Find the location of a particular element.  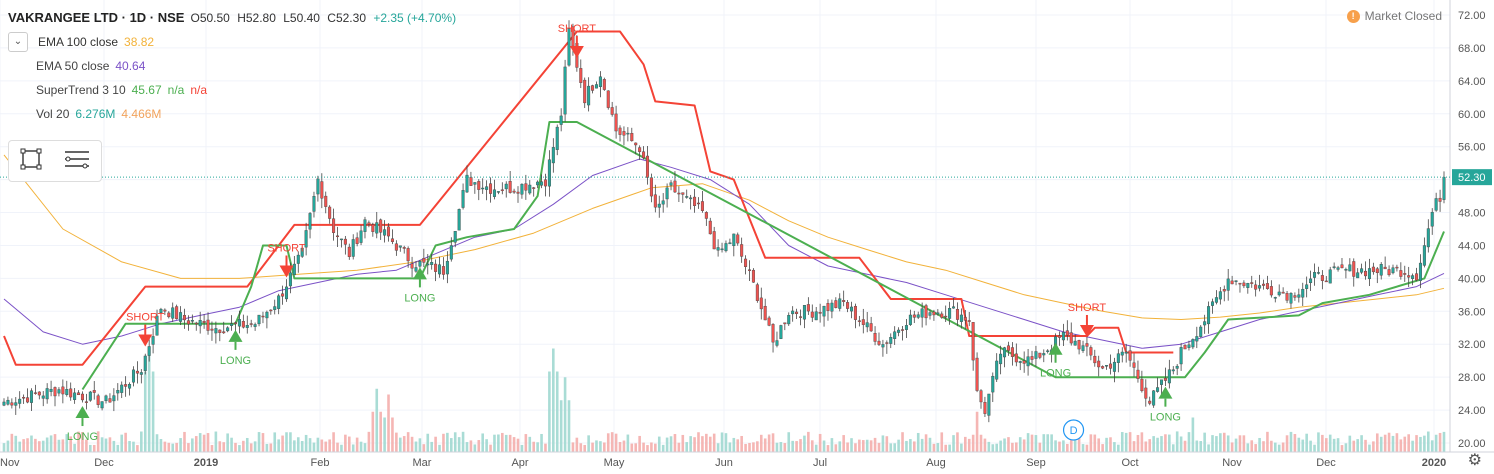

y-tick-label: 60.00 is located at coordinates (1472, 115).